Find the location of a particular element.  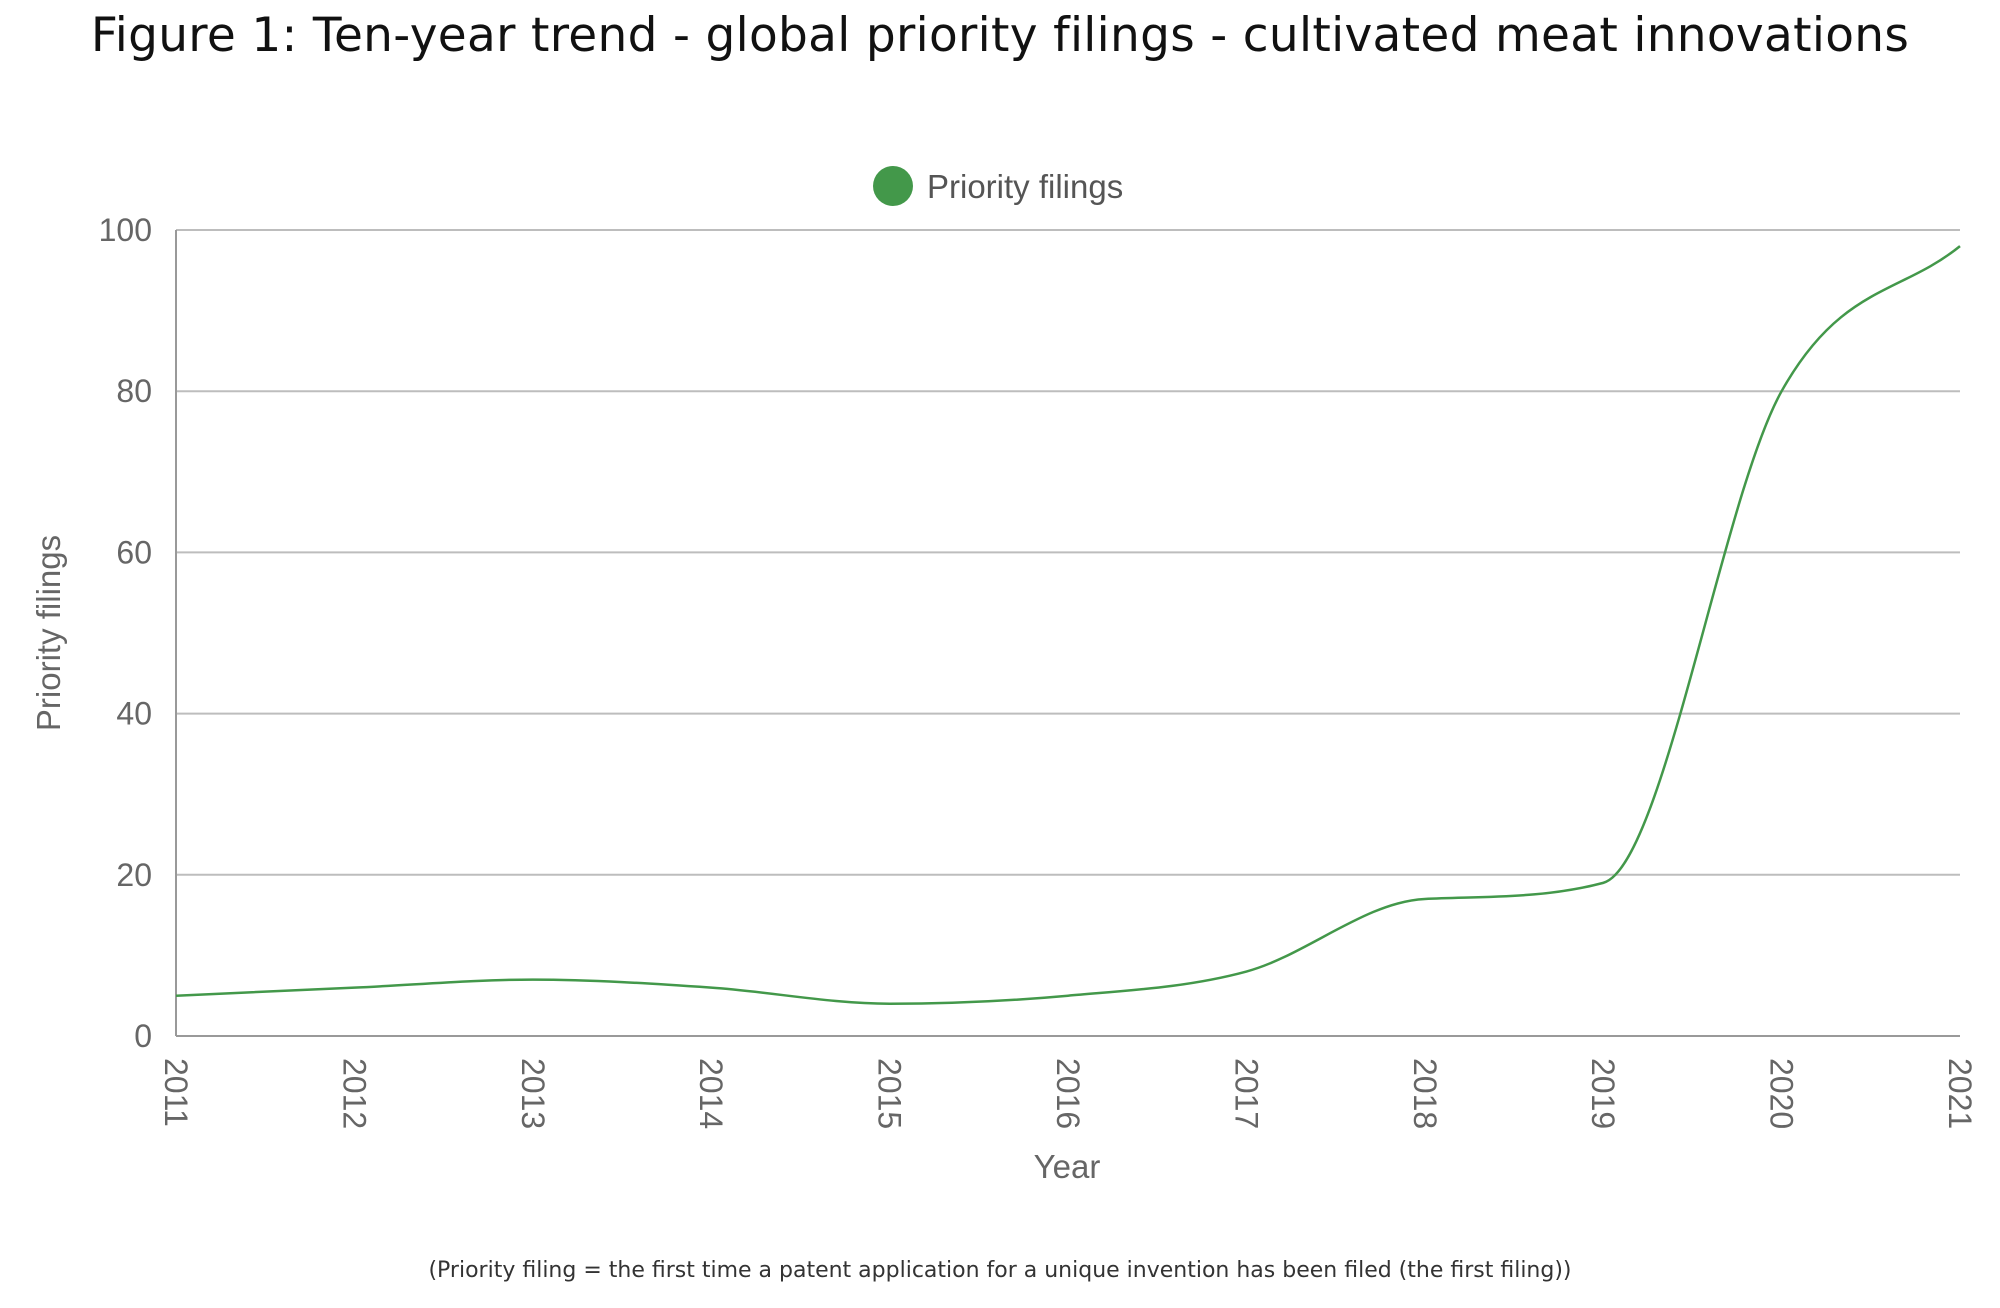

x-axis-title: Year is located at coordinates (1067, 1166).